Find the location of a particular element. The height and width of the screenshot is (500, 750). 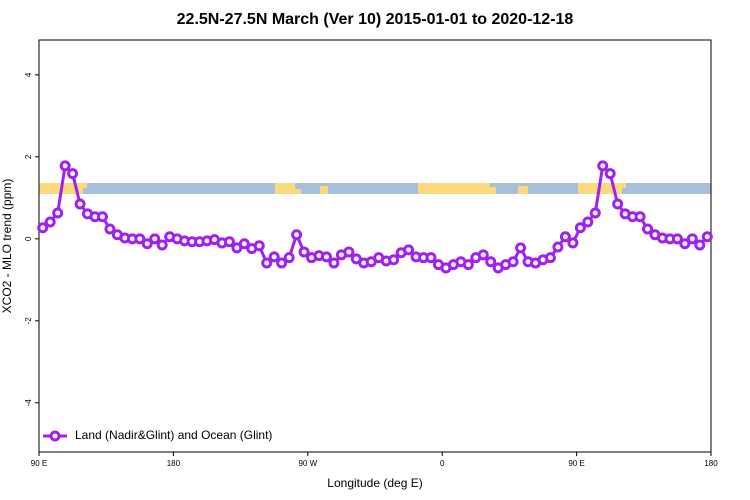

y-tick-label: -4 is located at coordinates (28, 403).